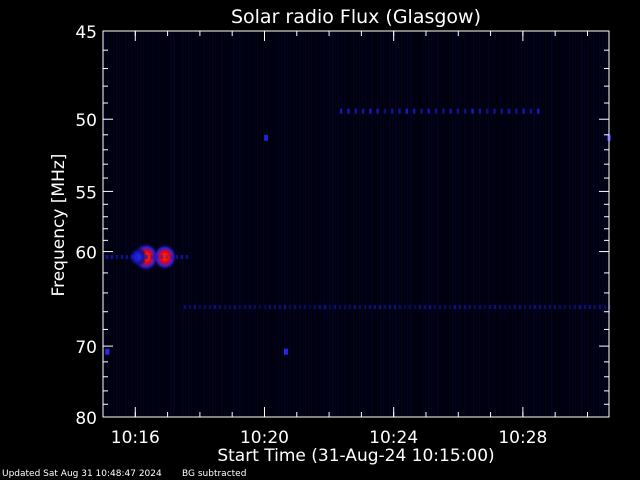 This screenshot has height=480, width=640. What do you see at coordinates (286, 351) in the screenshot?
I see `emission-spot` at bounding box center [286, 351].